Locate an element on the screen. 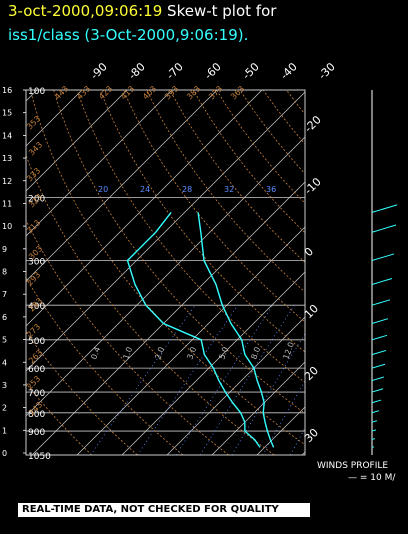  stability-label: 0.4 is located at coordinates (95, 353).